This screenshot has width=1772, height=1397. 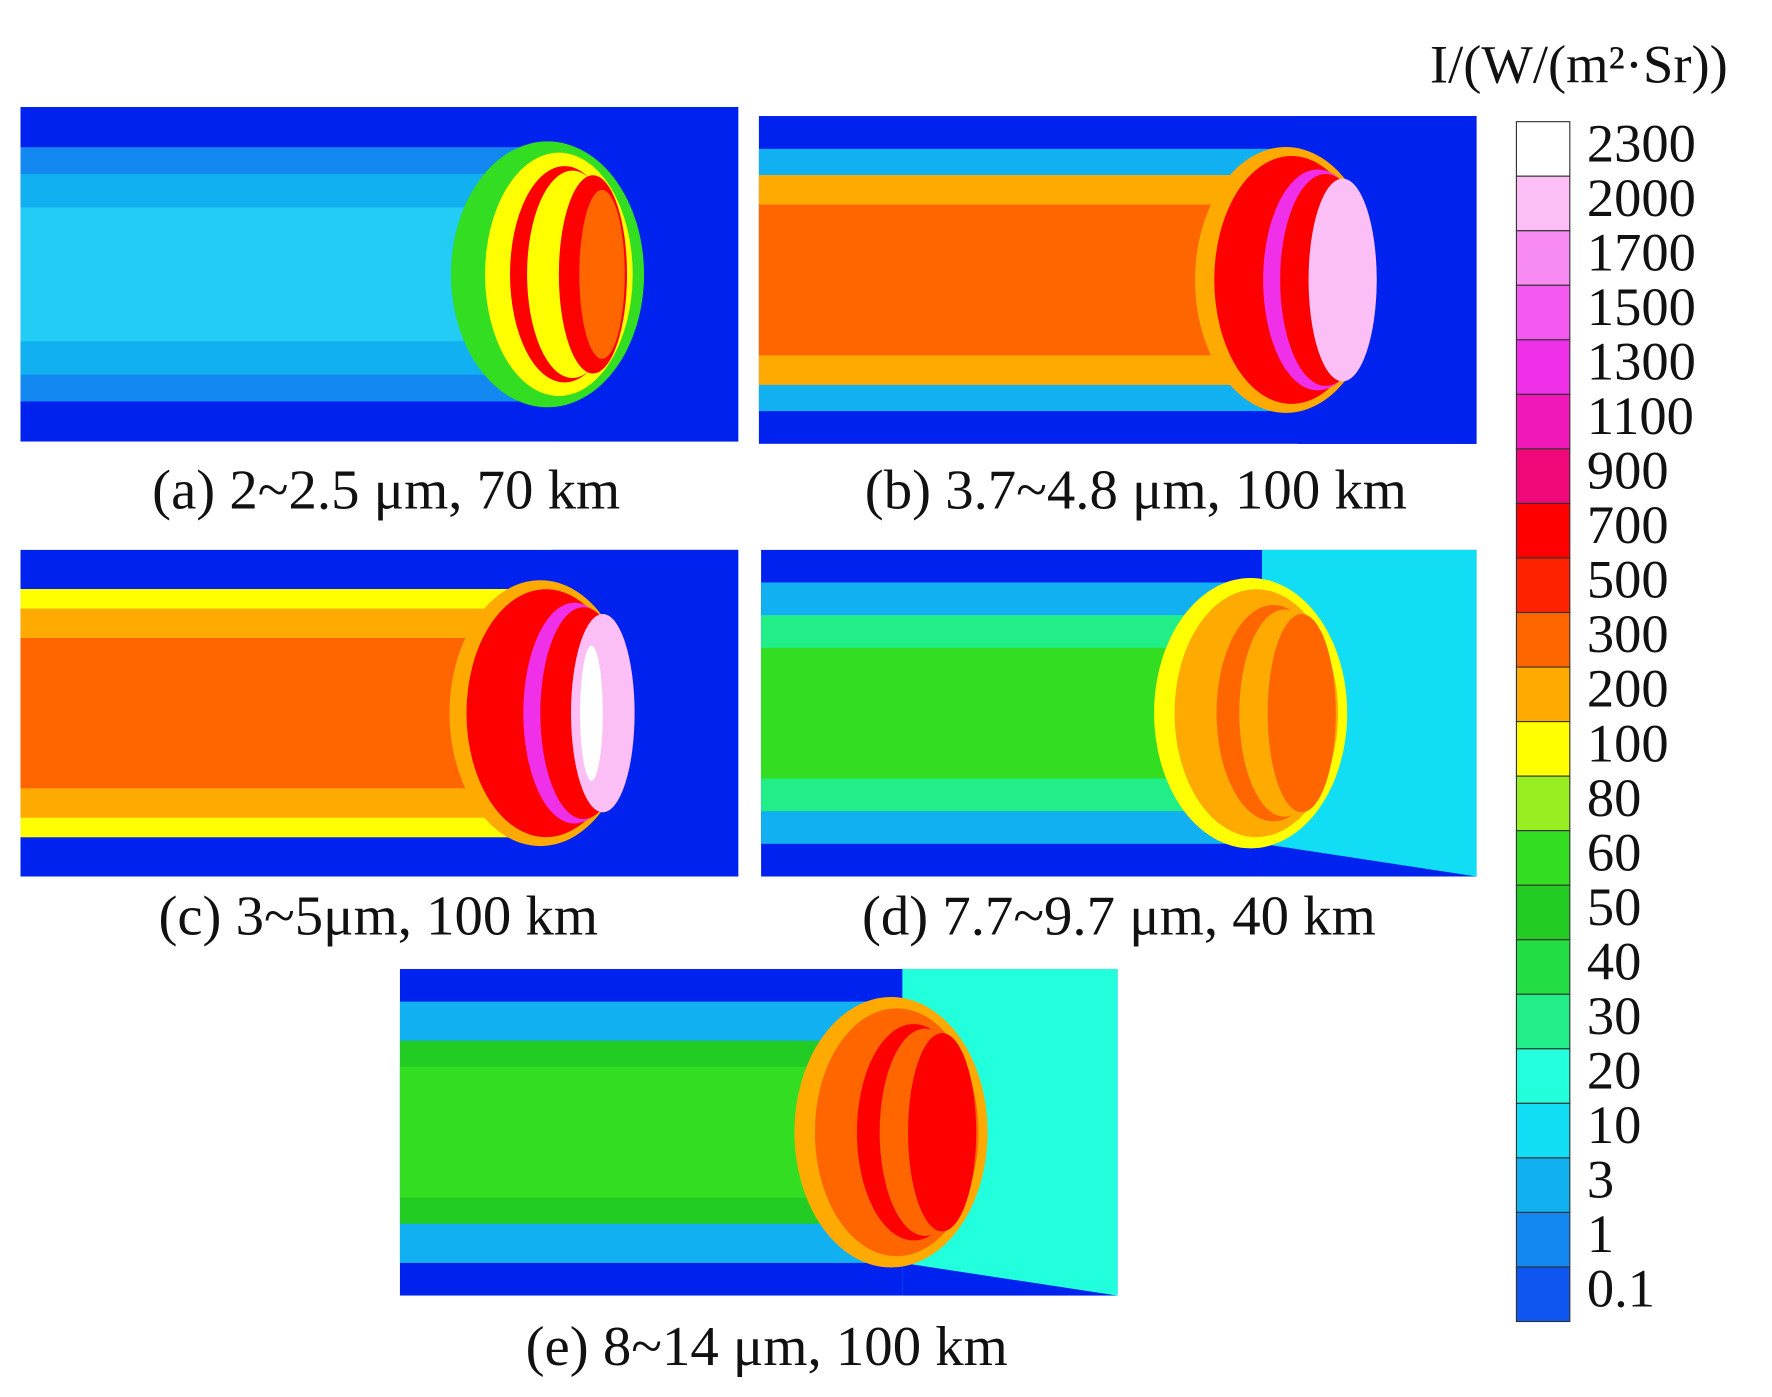 I want to click on panel-caption: (b) 3.7~4.8 μm, 100 km, so click(x=1136, y=491).